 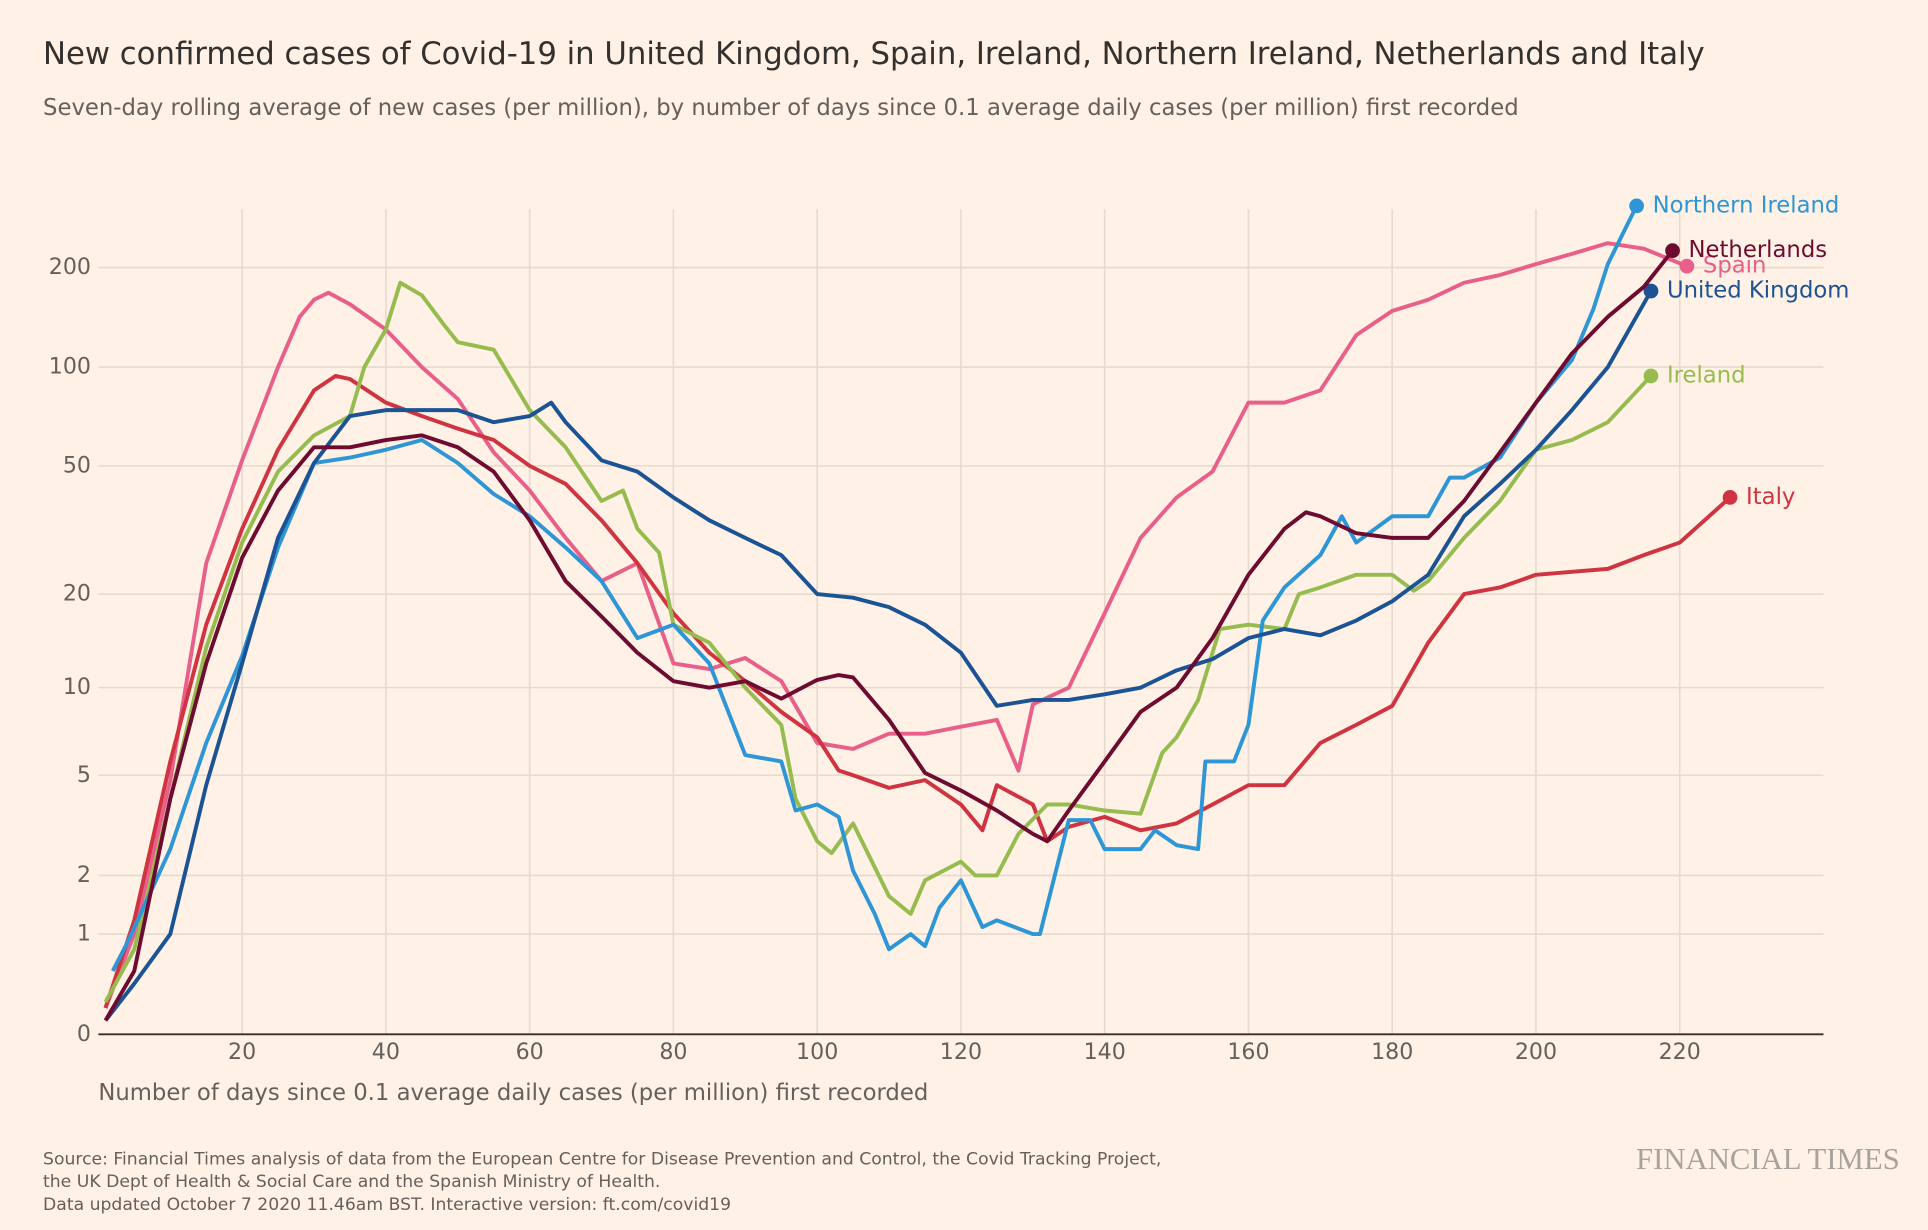 What do you see at coordinates (77, 465) in the screenshot?
I see `y-tick-label: 50` at bounding box center [77, 465].